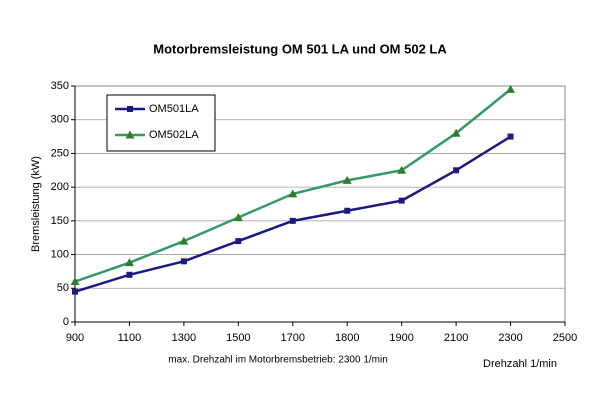 This screenshot has height=416, width=600. I want to click on y-tick-label: 100, so click(60, 254).